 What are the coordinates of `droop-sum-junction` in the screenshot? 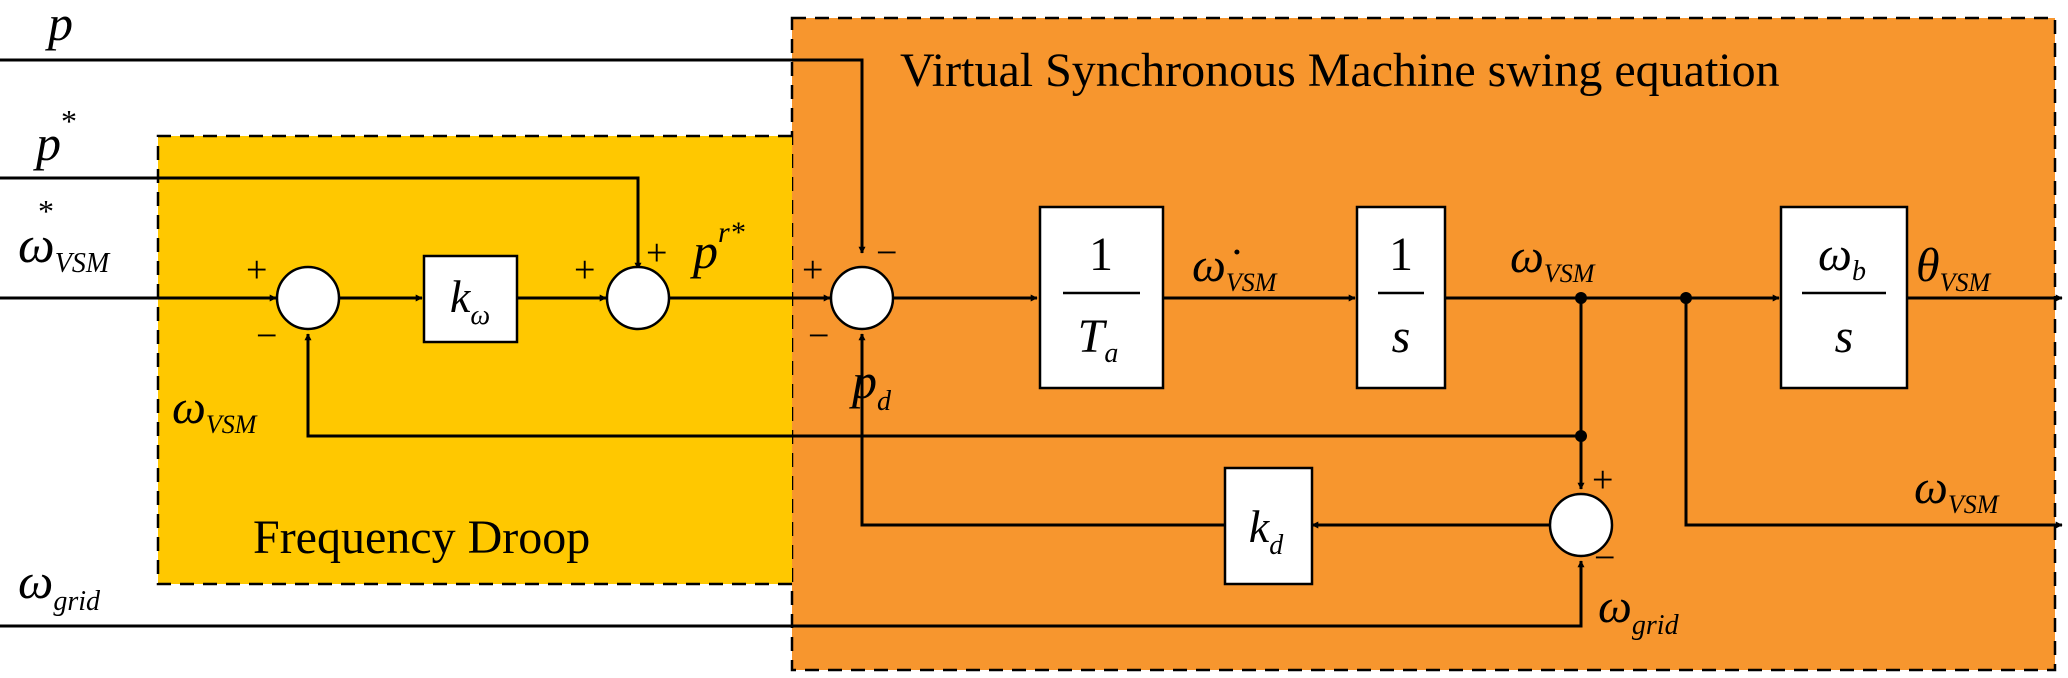 It's located at (308, 298).